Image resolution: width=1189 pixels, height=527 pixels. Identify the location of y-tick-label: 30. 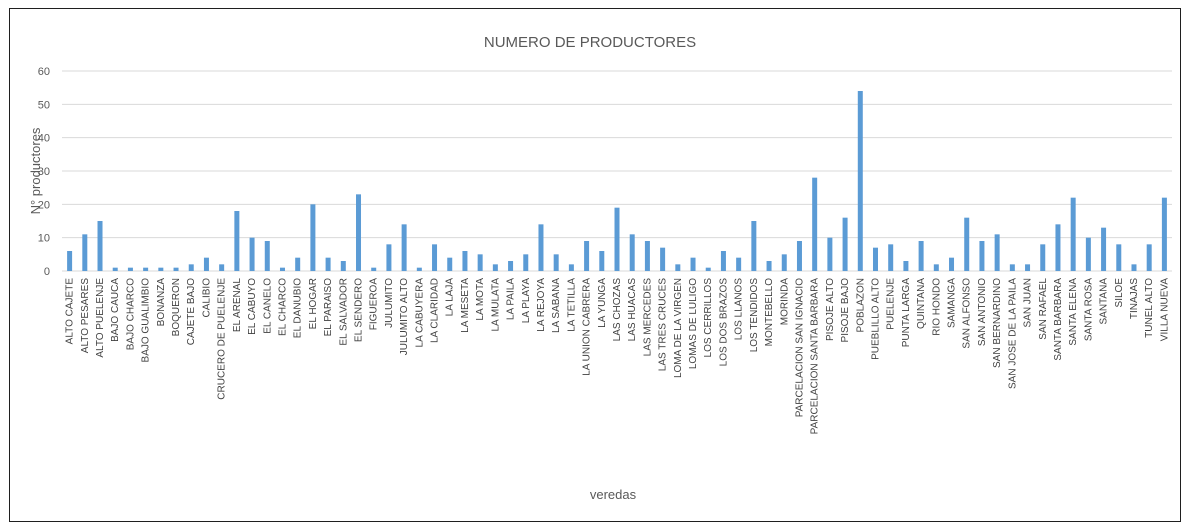
(44, 172).